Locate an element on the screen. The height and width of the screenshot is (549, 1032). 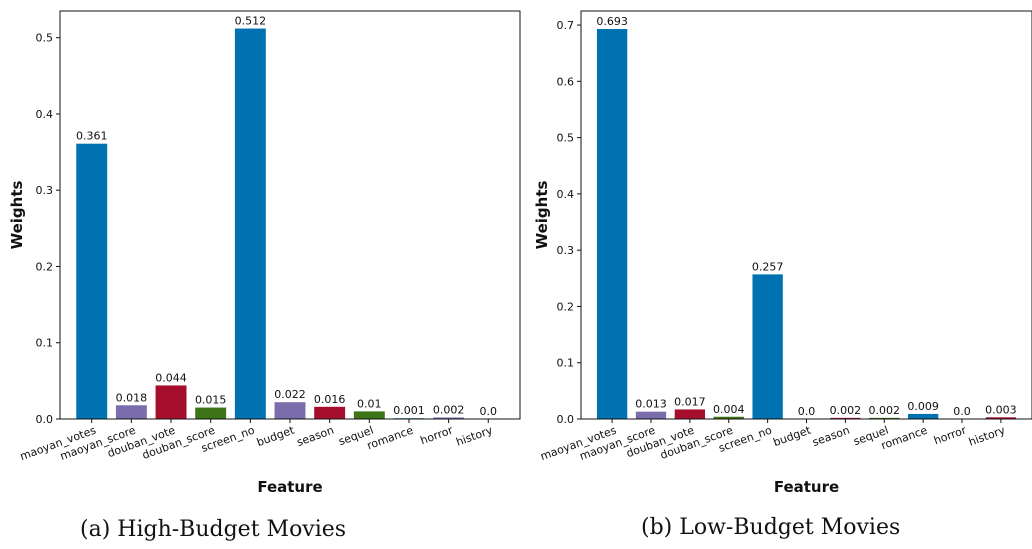
data-label: 0.015 is located at coordinates (211, 400).